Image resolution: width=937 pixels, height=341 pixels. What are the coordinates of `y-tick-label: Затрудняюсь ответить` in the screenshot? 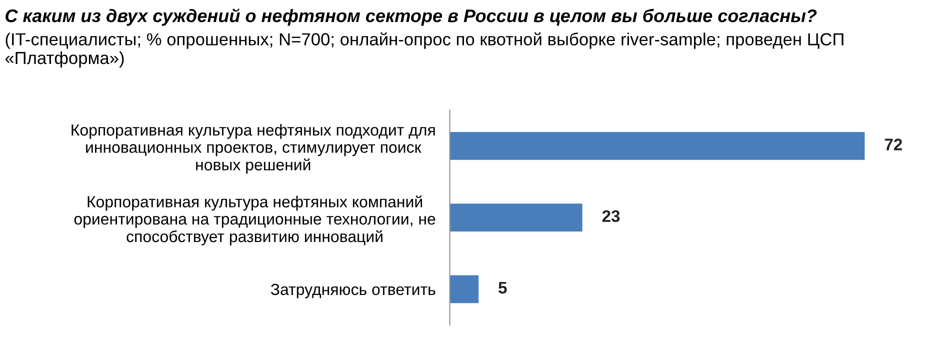 It's located at (353, 291).